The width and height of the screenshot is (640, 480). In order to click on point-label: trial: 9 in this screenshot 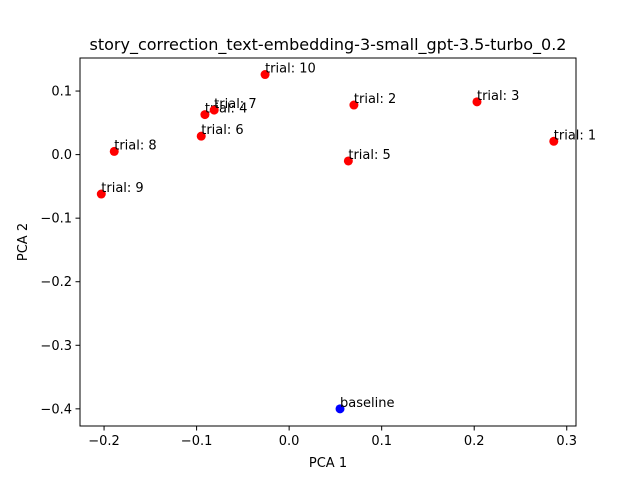, I will do `click(122, 188)`.